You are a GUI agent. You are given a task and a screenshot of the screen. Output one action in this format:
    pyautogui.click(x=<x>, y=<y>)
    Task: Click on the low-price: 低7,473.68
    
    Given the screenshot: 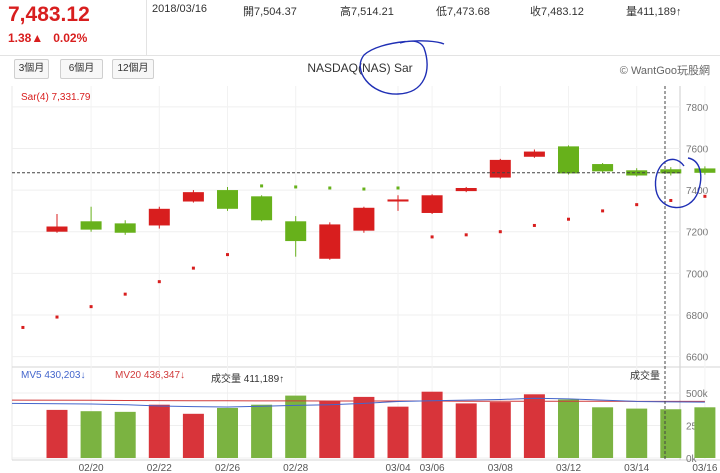 What is the action you would take?
    pyautogui.click(x=463, y=12)
    